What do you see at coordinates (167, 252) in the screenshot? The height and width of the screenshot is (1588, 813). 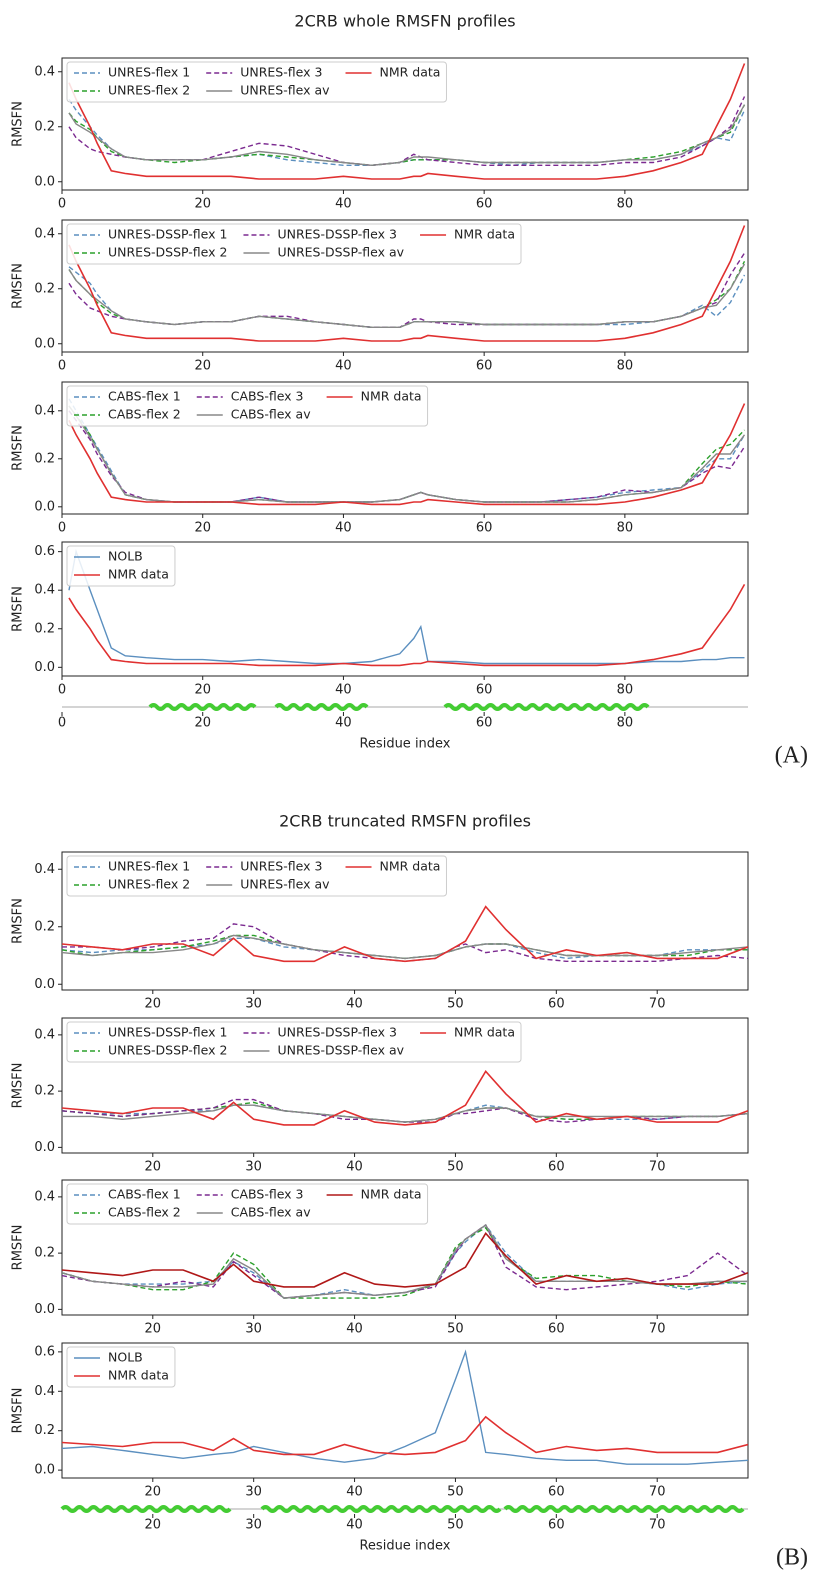 I see `legend-label: UNRES-DSSP-flex 2` at bounding box center [167, 252].